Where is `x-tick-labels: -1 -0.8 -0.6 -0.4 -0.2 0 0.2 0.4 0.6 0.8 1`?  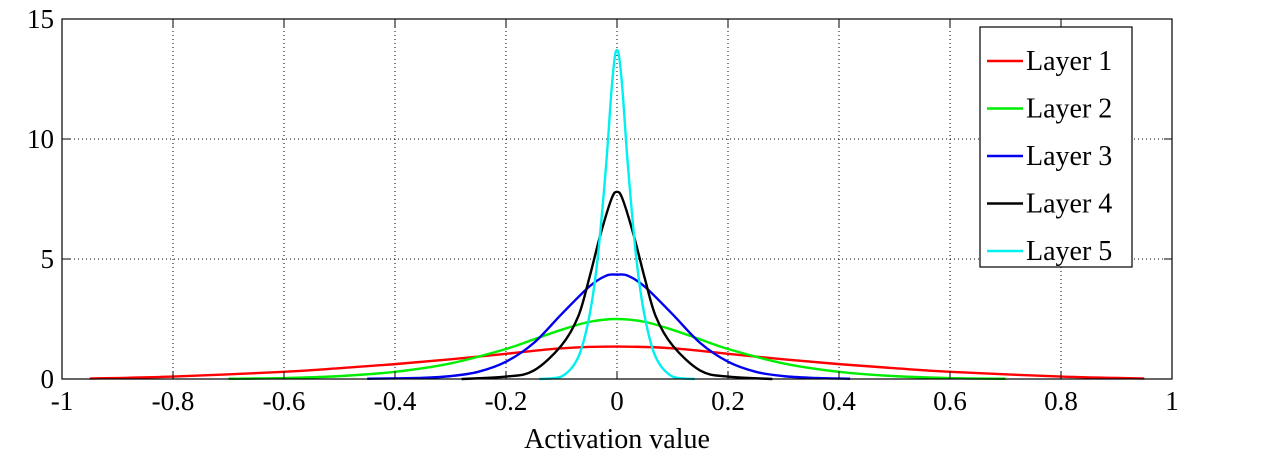 x-tick-labels: -1 -0.8 -0.6 -0.4 -0.2 0 0.2 0.4 0.6 0.8 1 is located at coordinates (615, 401).